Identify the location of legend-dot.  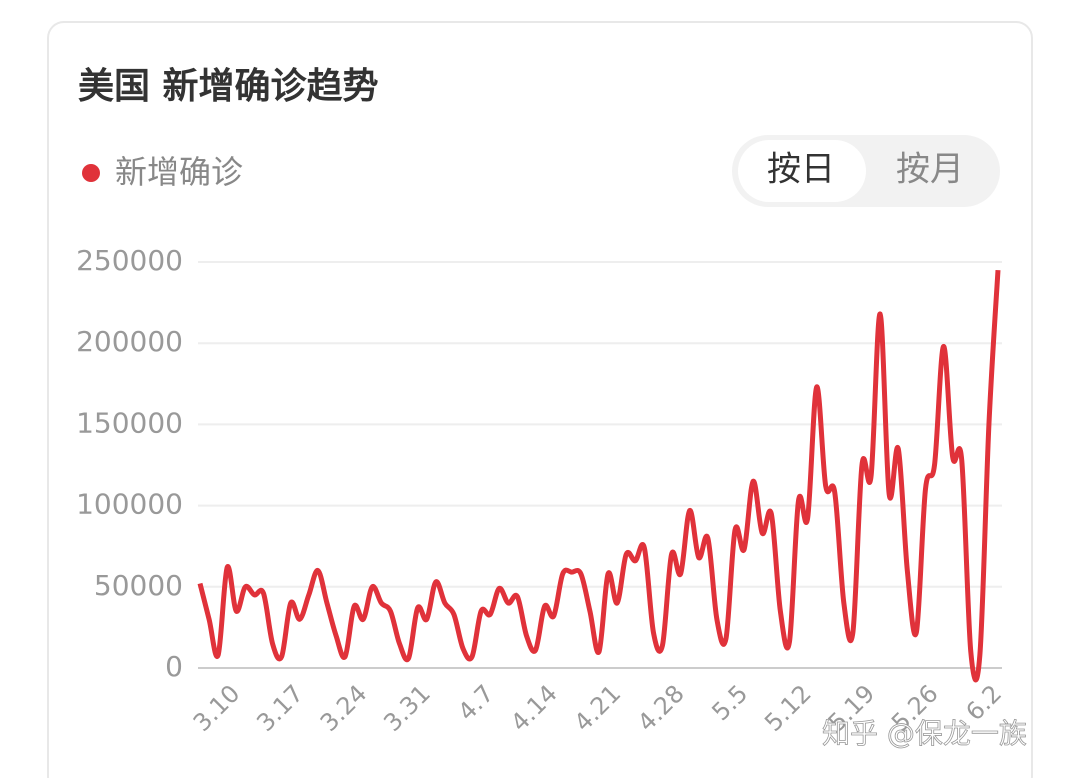
(91, 173).